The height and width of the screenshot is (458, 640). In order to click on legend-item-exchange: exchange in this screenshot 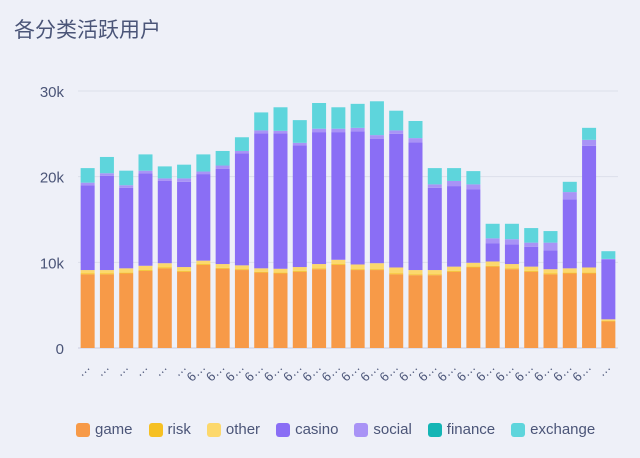, I will do `click(553, 429)`.